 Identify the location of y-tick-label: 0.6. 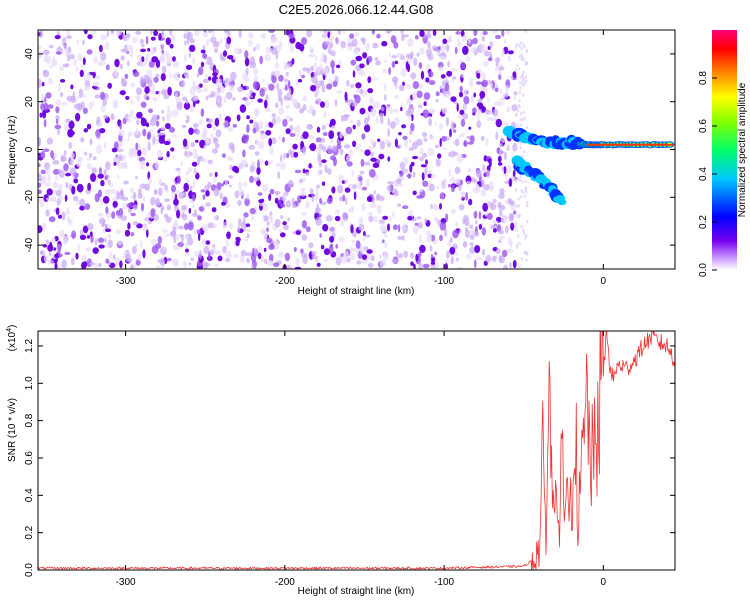
(29, 458).